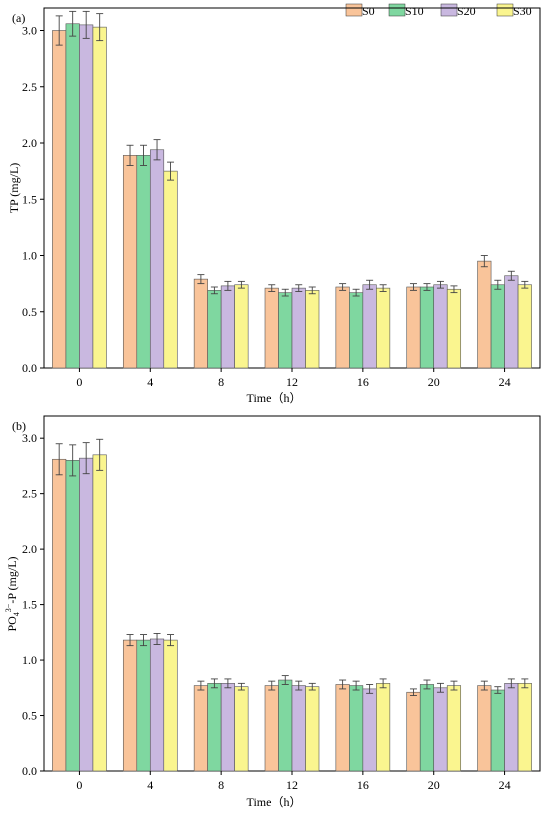 Image resolution: width=550 pixels, height=814 pixels. Describe the element at coordinates (511, 322) in the screenshot. I see `bar-s20-t24` at that location.